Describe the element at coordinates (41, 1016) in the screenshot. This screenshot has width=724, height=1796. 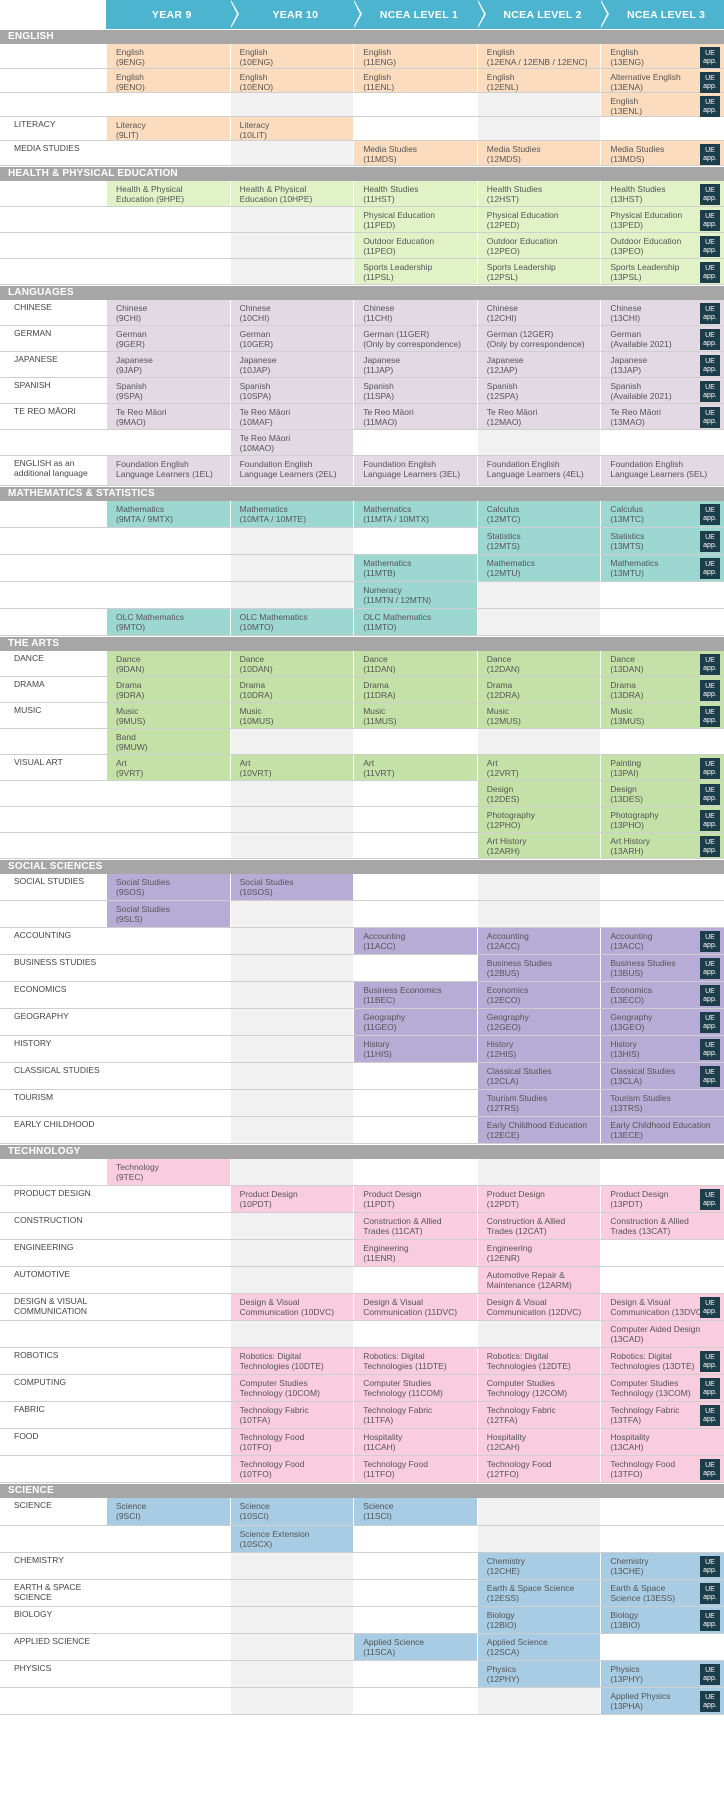
I see `subject-label: GEOGRAPHY` at that location.